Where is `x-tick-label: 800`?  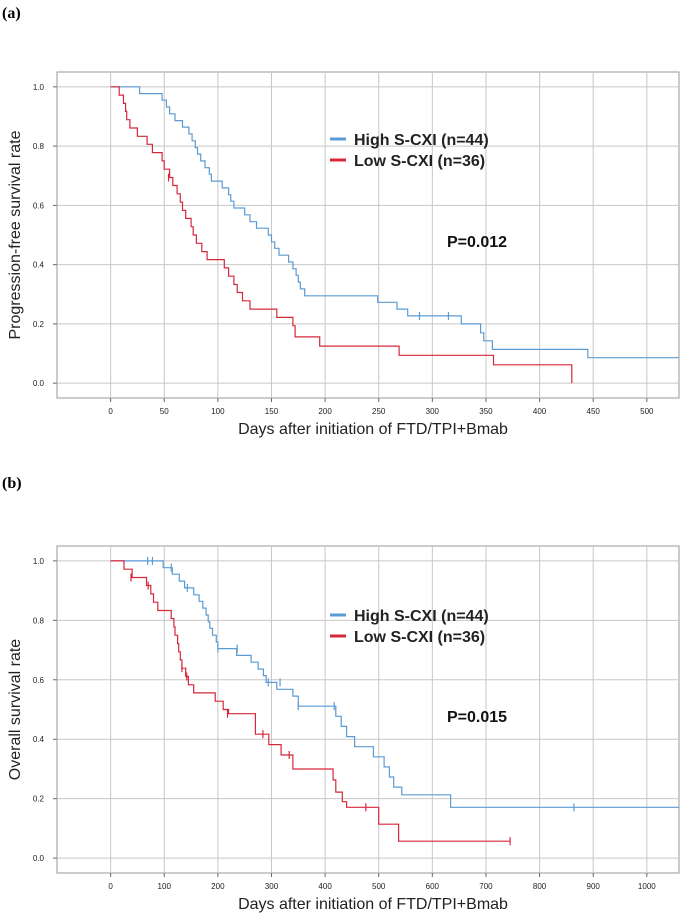 x-tick-label: 800 is located at coordinates (540, 886).